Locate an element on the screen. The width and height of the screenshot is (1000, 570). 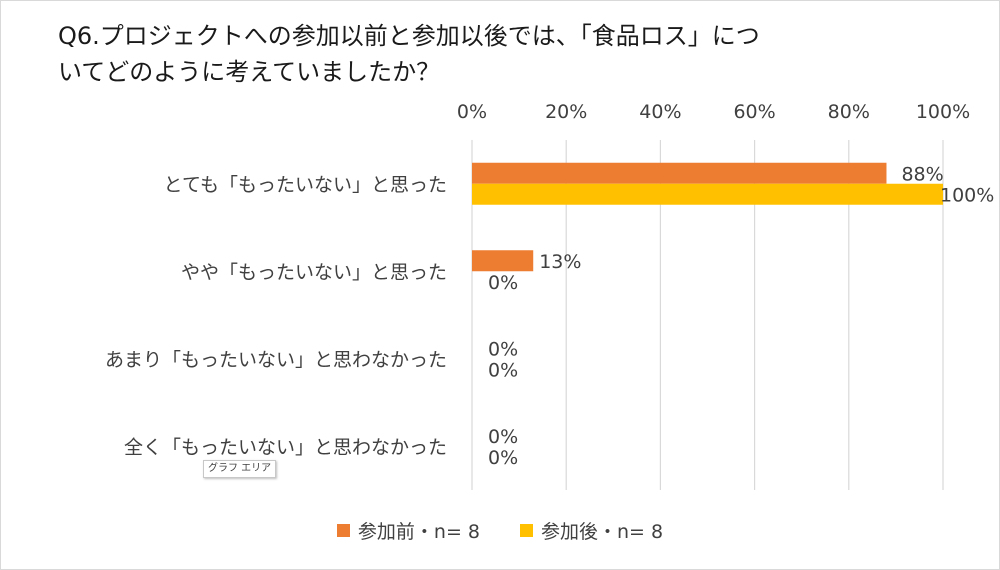
category-label-0: とても「もったいない」と思った is located at coordinates (305, 185).